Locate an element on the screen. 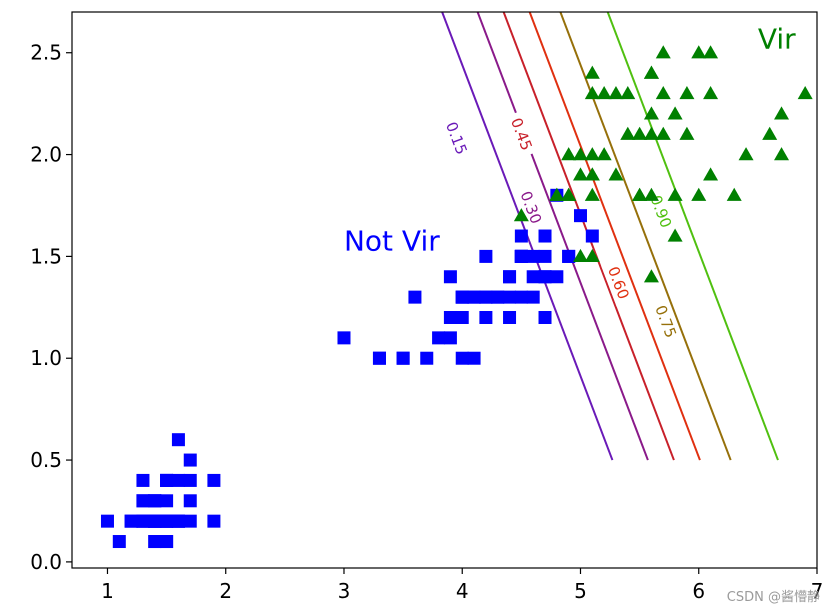 The height and width of the screenshot is (611, 829). y-tick-label: 1.0 is located at coordinates (46, 358).